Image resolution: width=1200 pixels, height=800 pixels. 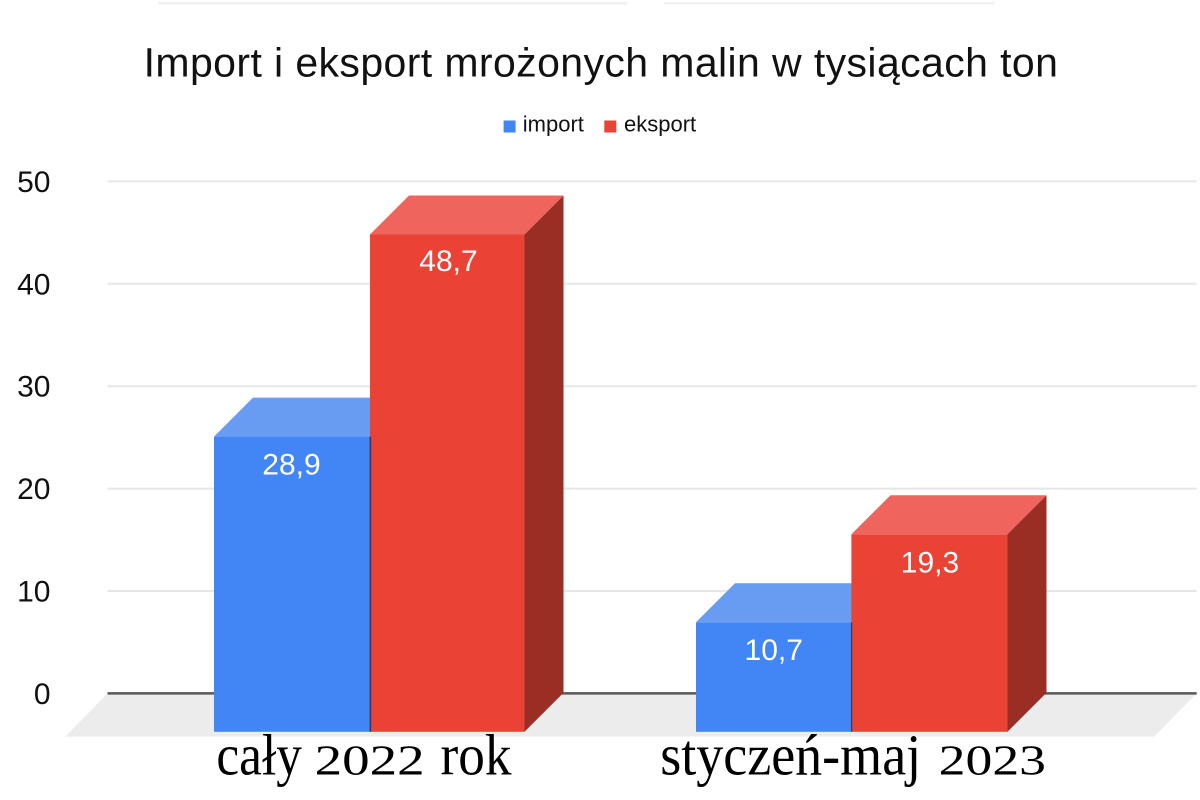 What do you see at coordinates (992, 762) in the screenshot?
I see `svg-text: 2023` at bounding box center [992, 762].